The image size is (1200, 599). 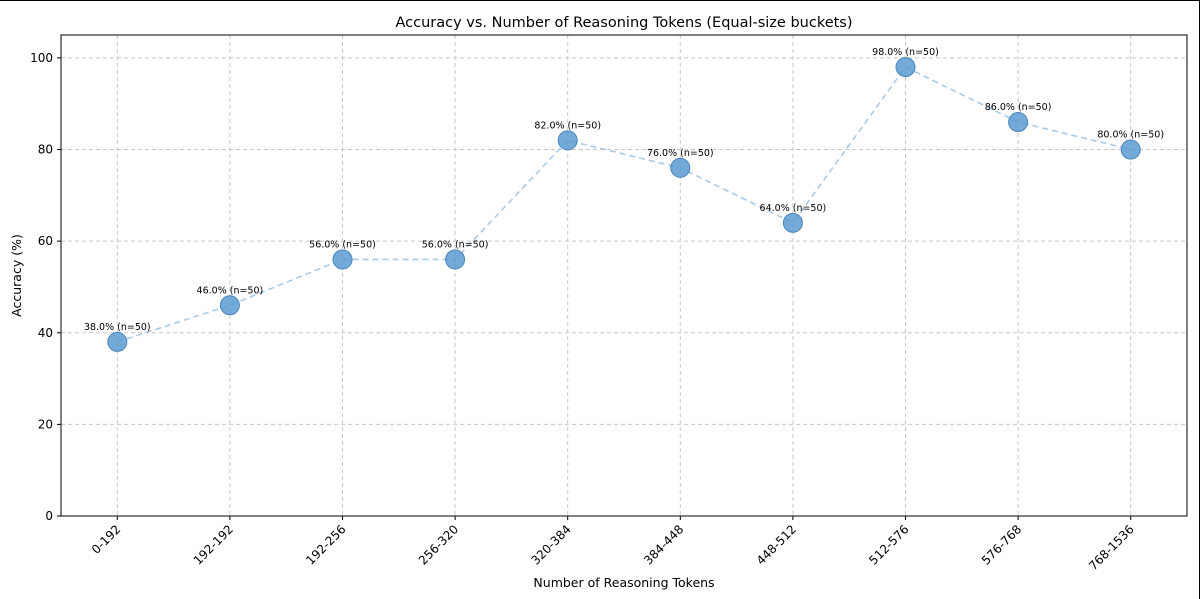 What do you see at coordinates (45, 333) in the screenshot?
I see `y-tick-label: 40` at bounding box center [45, 333].